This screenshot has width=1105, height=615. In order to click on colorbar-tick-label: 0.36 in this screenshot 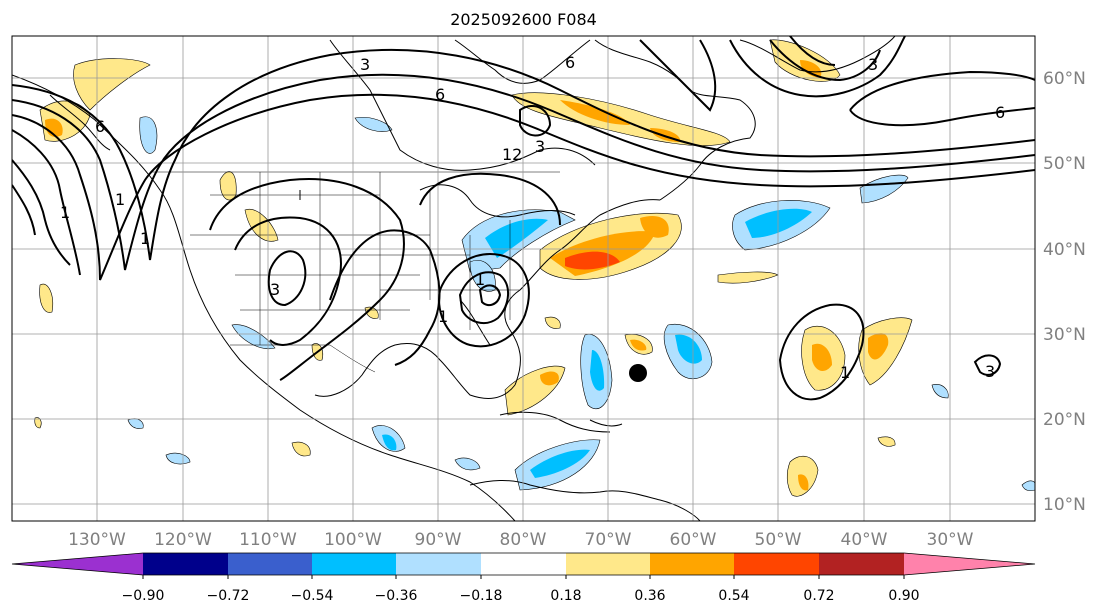, I will do `click(649, 596)`.